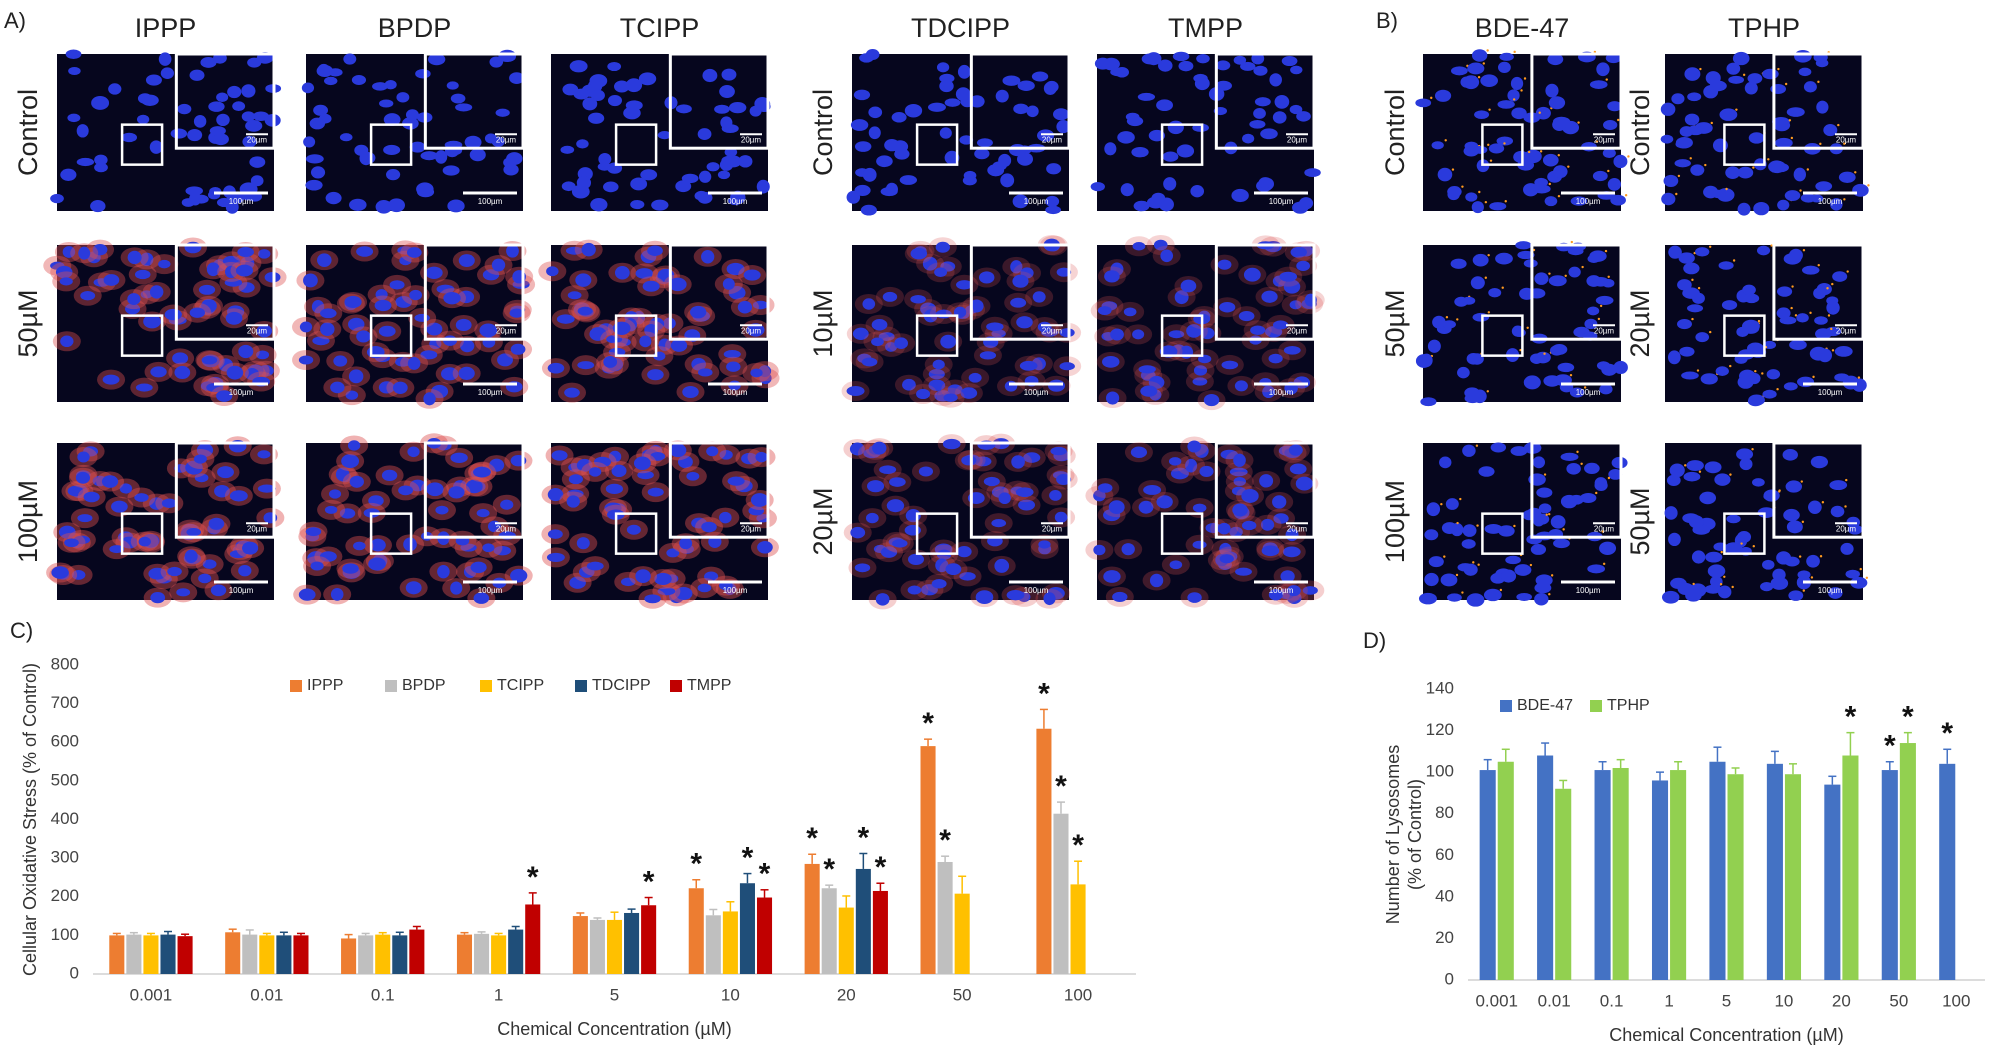 This screenshot has height=1063, width=2001. What do you see at coordinates (1374, 640) in the screenshot?
I see `panel-label: D)` at bounding box center [1374, 640].